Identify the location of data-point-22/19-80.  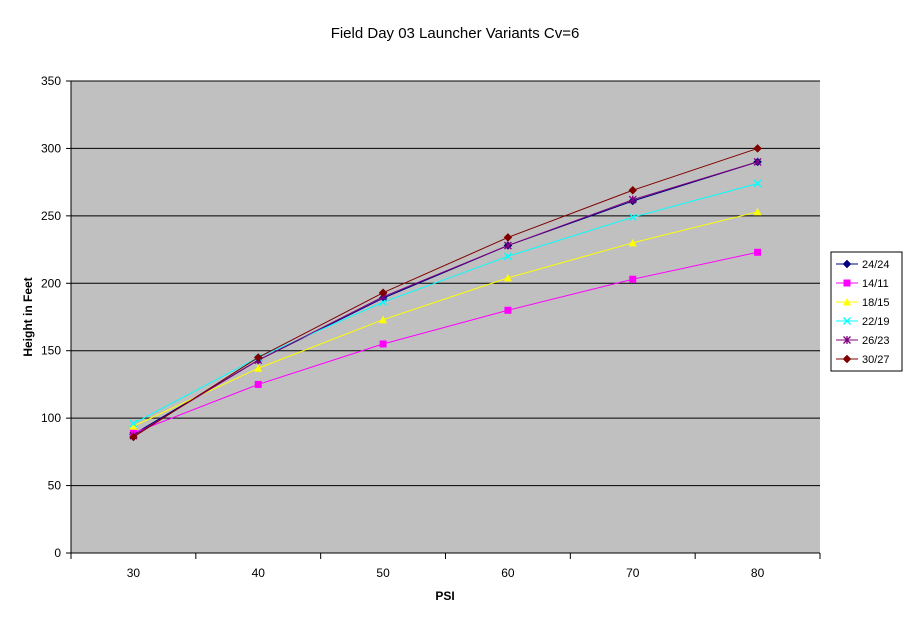
(757, 183).